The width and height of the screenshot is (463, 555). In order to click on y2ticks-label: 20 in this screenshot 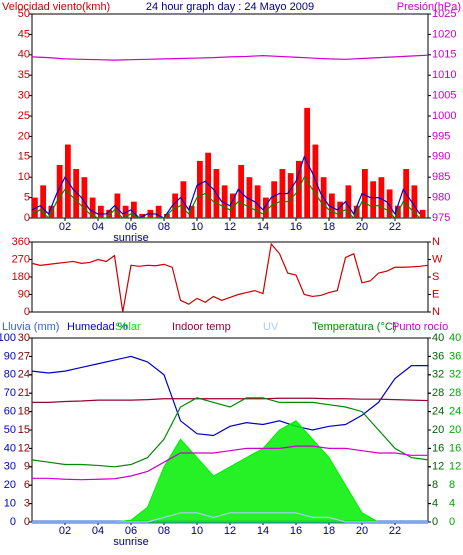, I will do `click(438, 430)`.